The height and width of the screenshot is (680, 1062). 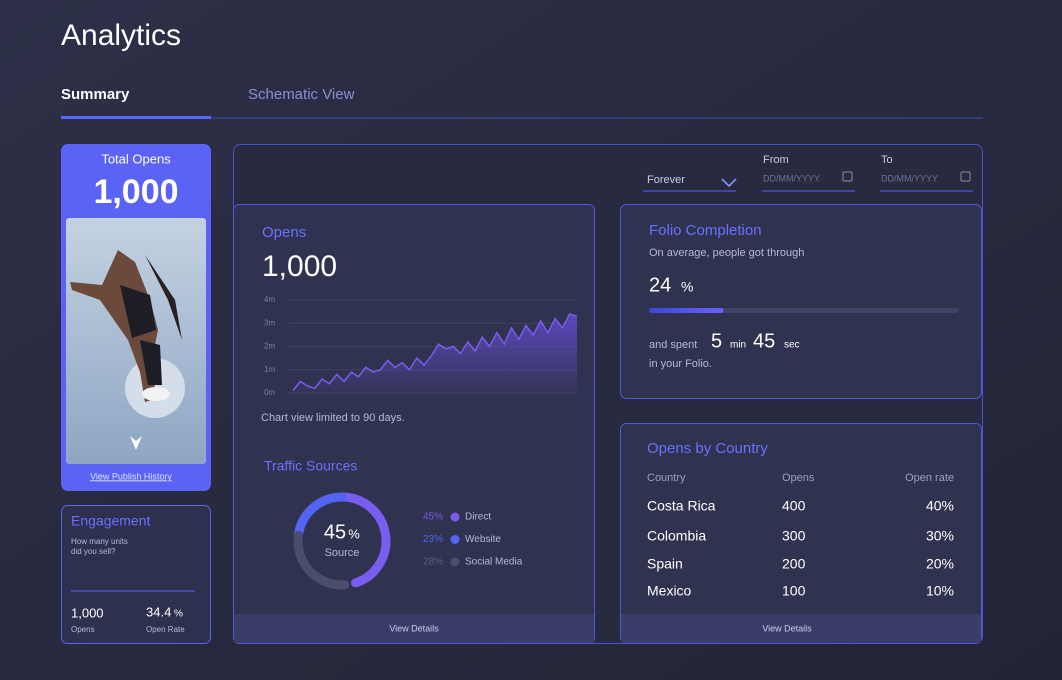 I want to click on stat-value: 1,000, so click(x=87, y=612).